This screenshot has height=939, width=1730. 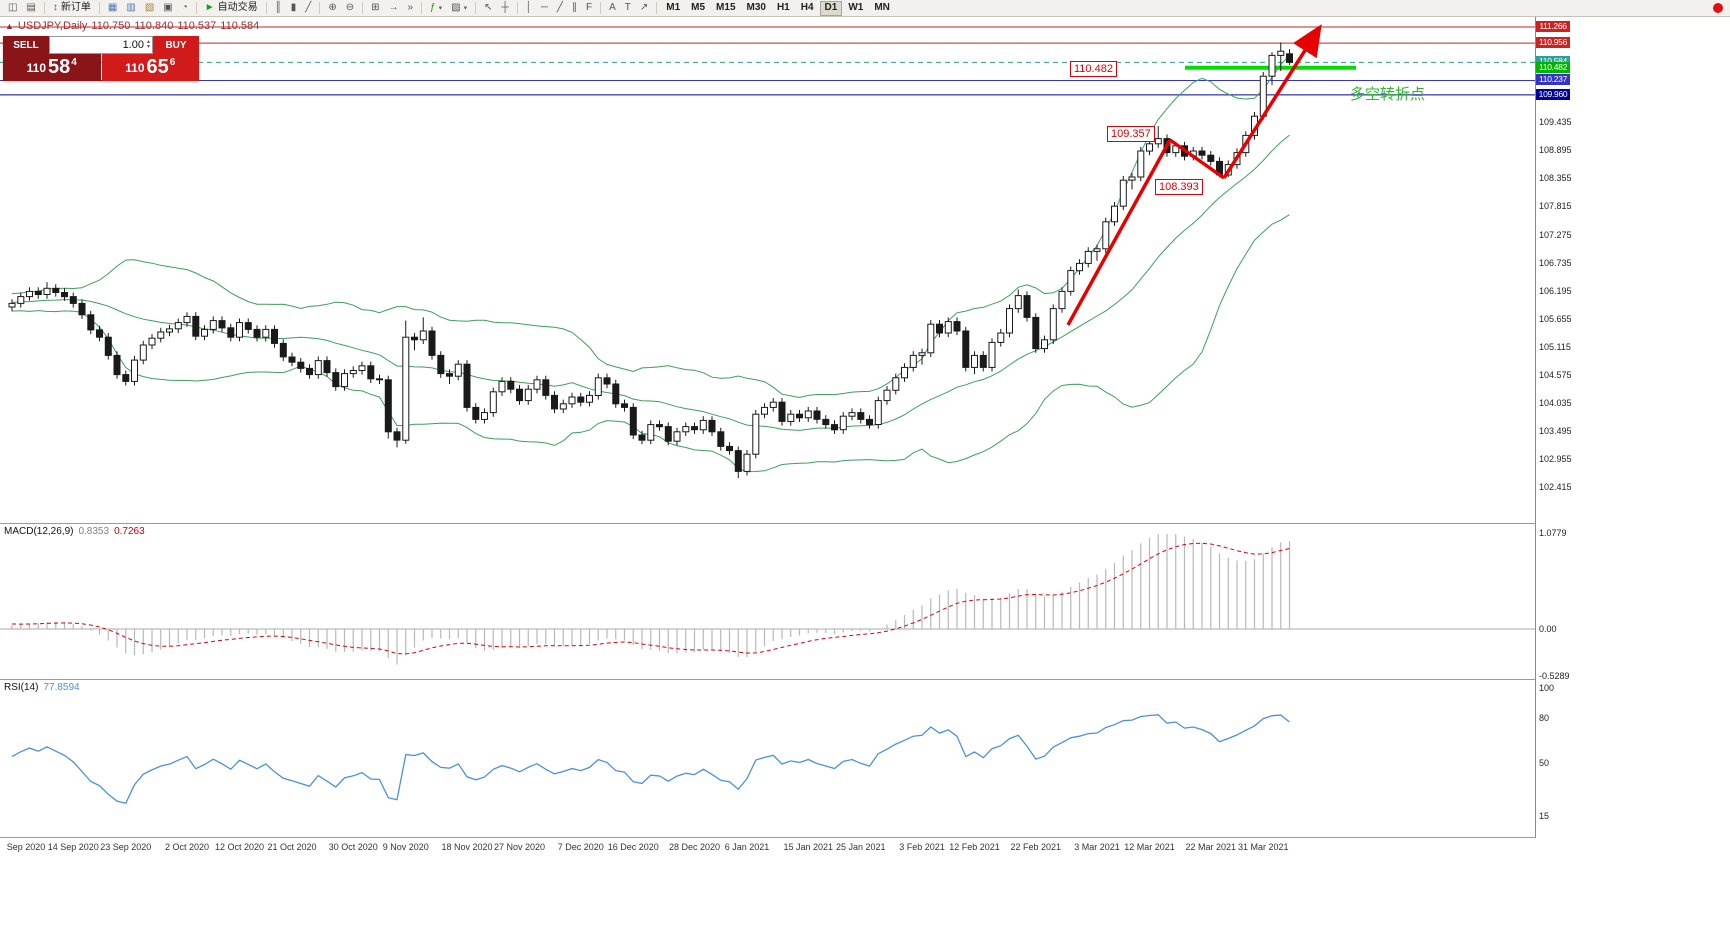 What do you see at coordinates (1131, 134) in the screenshot?
I see `price-flag: 109.357` at bounding box center [1131, 134].